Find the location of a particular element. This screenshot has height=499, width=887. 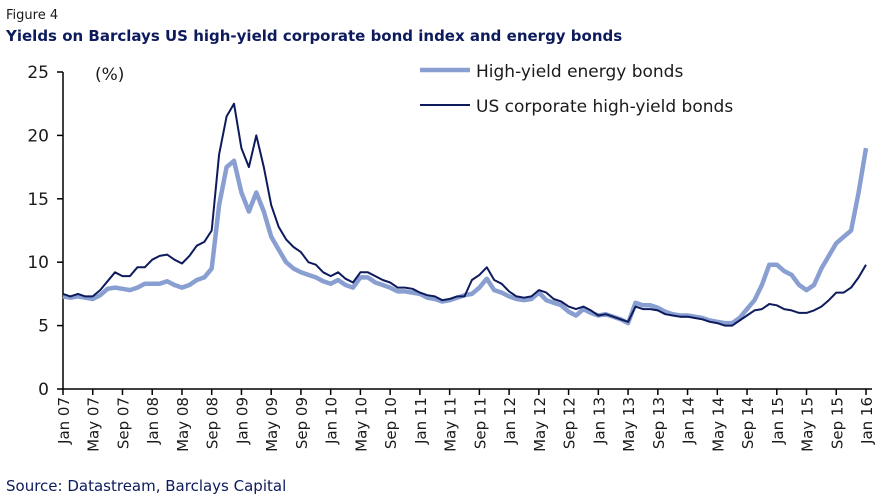

x-tick-label: May 07 is located at coordinates (94, 424).